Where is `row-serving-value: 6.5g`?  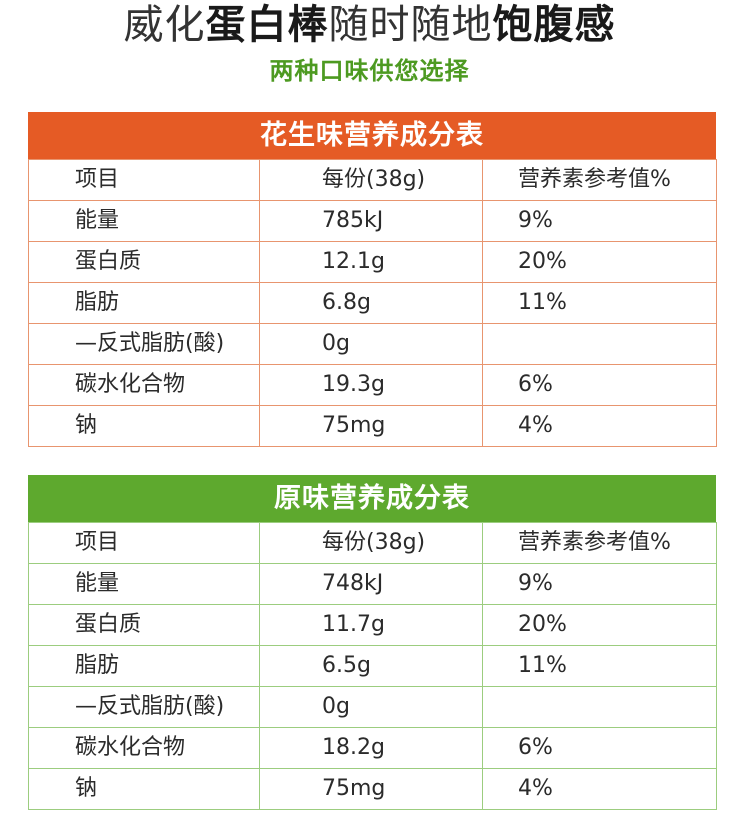
row-serving-value: 6.5g is located at coordinates (371, 666).